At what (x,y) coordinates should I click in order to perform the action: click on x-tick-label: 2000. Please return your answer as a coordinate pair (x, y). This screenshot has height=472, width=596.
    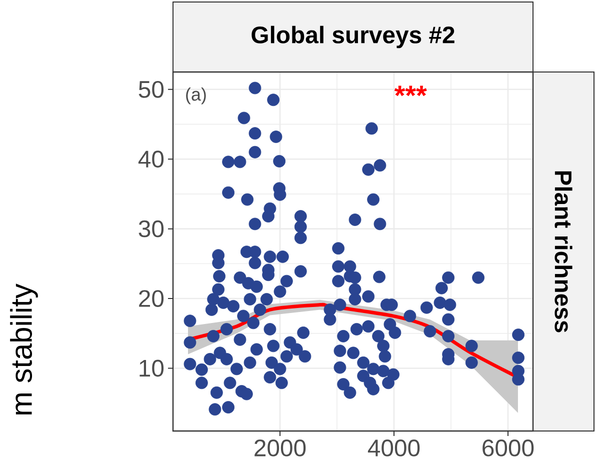
    Looking at the image, I should click on (280, 448).